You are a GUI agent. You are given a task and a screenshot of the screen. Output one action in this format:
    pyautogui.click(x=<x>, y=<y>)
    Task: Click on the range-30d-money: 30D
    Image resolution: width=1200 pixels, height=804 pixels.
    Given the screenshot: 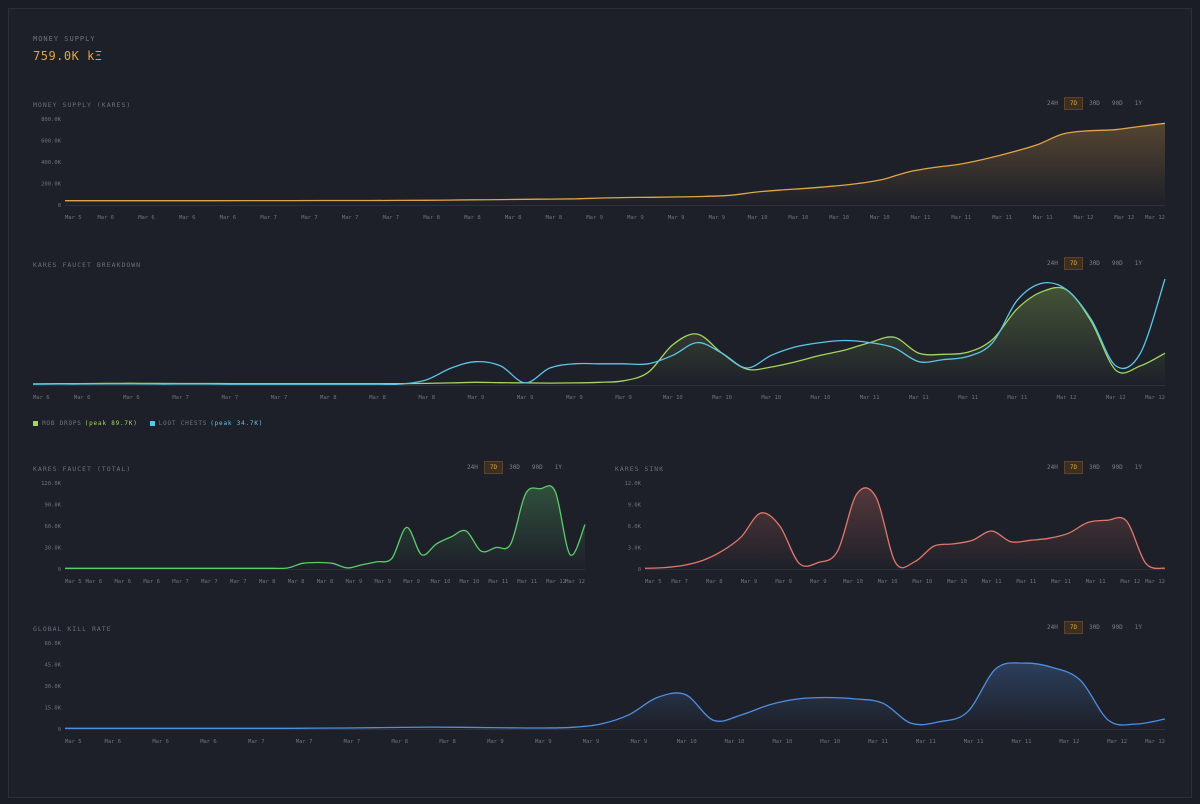 What is the action you would take?
    pyautogui.click(x=1094, y=103)
    